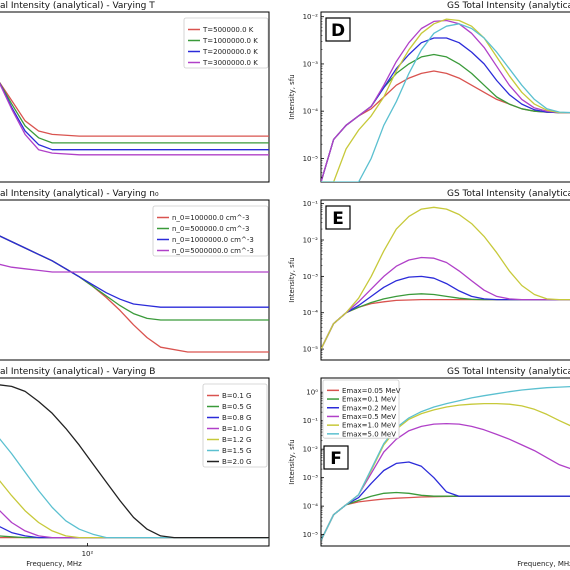  What do you see at coordinates (230, 52) in the screenshot?
I see `legend-entry: T=2000000.0 K` at bounding box center [230, 52].